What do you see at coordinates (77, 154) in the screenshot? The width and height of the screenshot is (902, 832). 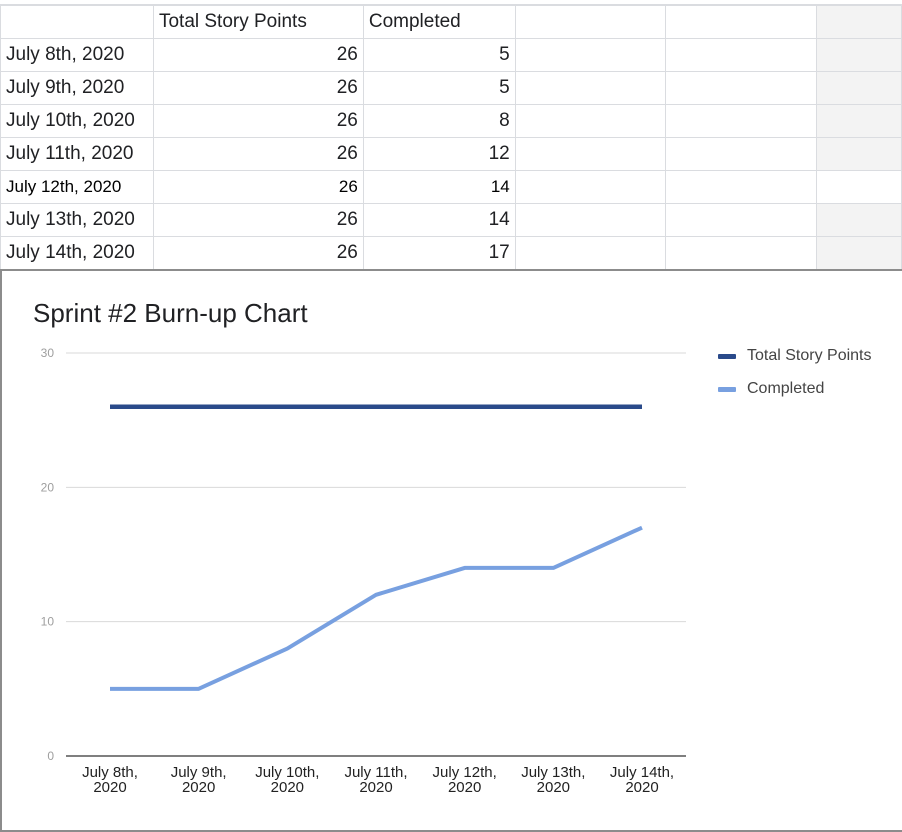 I see `date-cell: July 11th, 2020` at bounding box center [77, 154].